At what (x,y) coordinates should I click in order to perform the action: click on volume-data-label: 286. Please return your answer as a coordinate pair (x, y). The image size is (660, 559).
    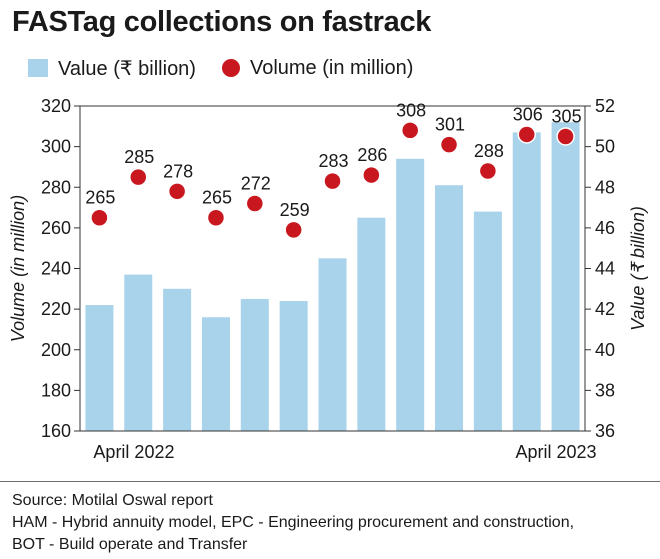
    Looking at the image, I should click on (372, 155).